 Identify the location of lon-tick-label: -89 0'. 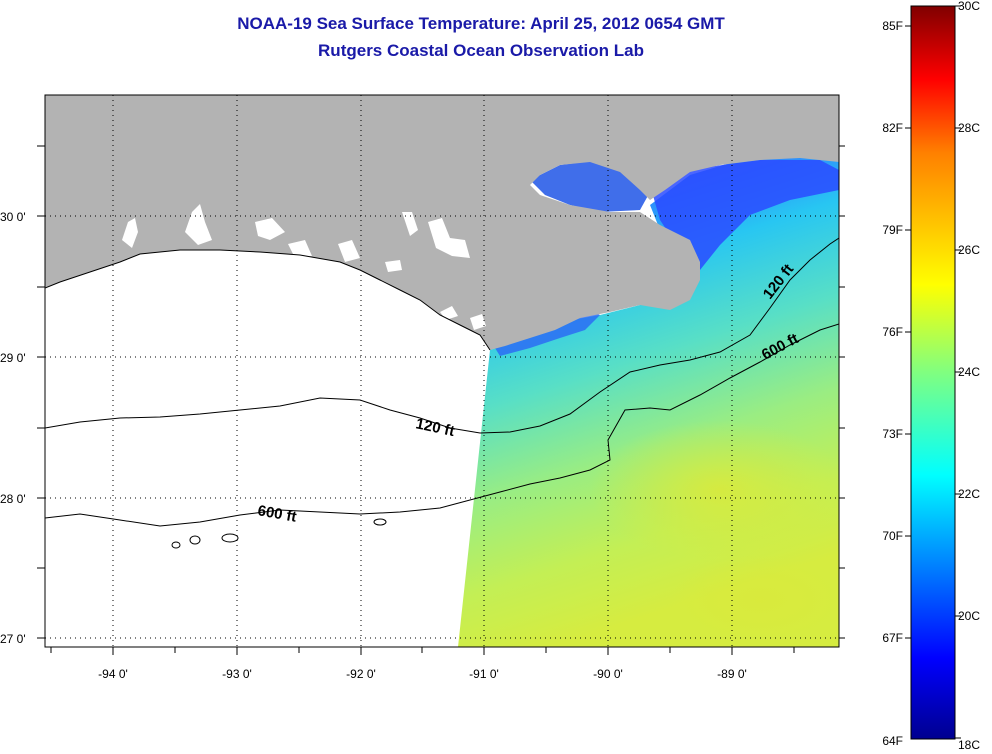
(732, 674).